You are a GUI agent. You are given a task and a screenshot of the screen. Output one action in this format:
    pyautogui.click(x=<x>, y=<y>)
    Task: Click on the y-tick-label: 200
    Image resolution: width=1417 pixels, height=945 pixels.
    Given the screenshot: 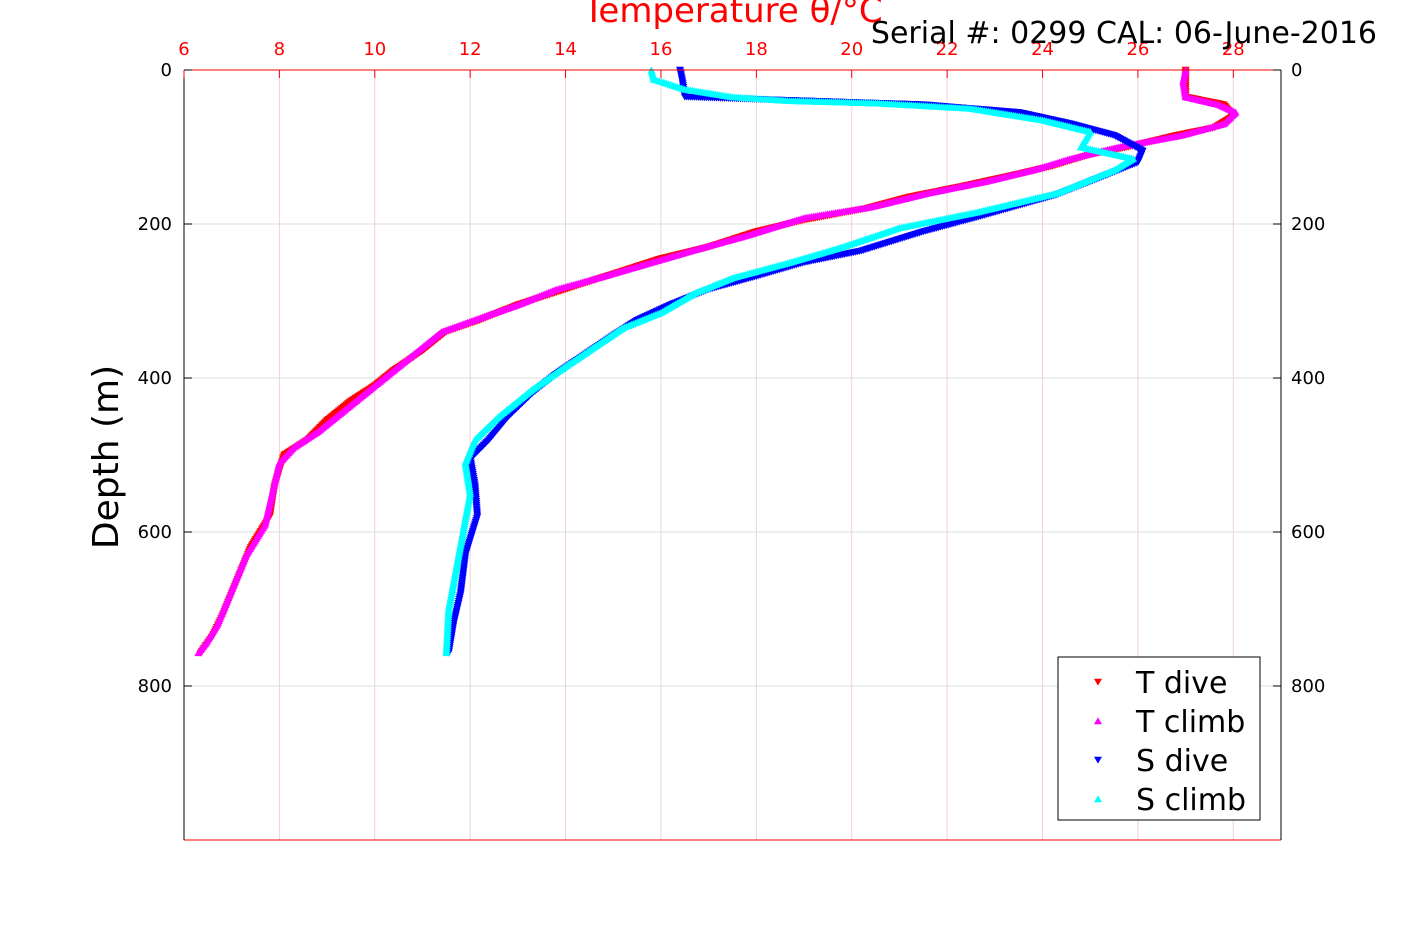 What is the action you would take?
    pyautogui.click(x=155, y=224)
    